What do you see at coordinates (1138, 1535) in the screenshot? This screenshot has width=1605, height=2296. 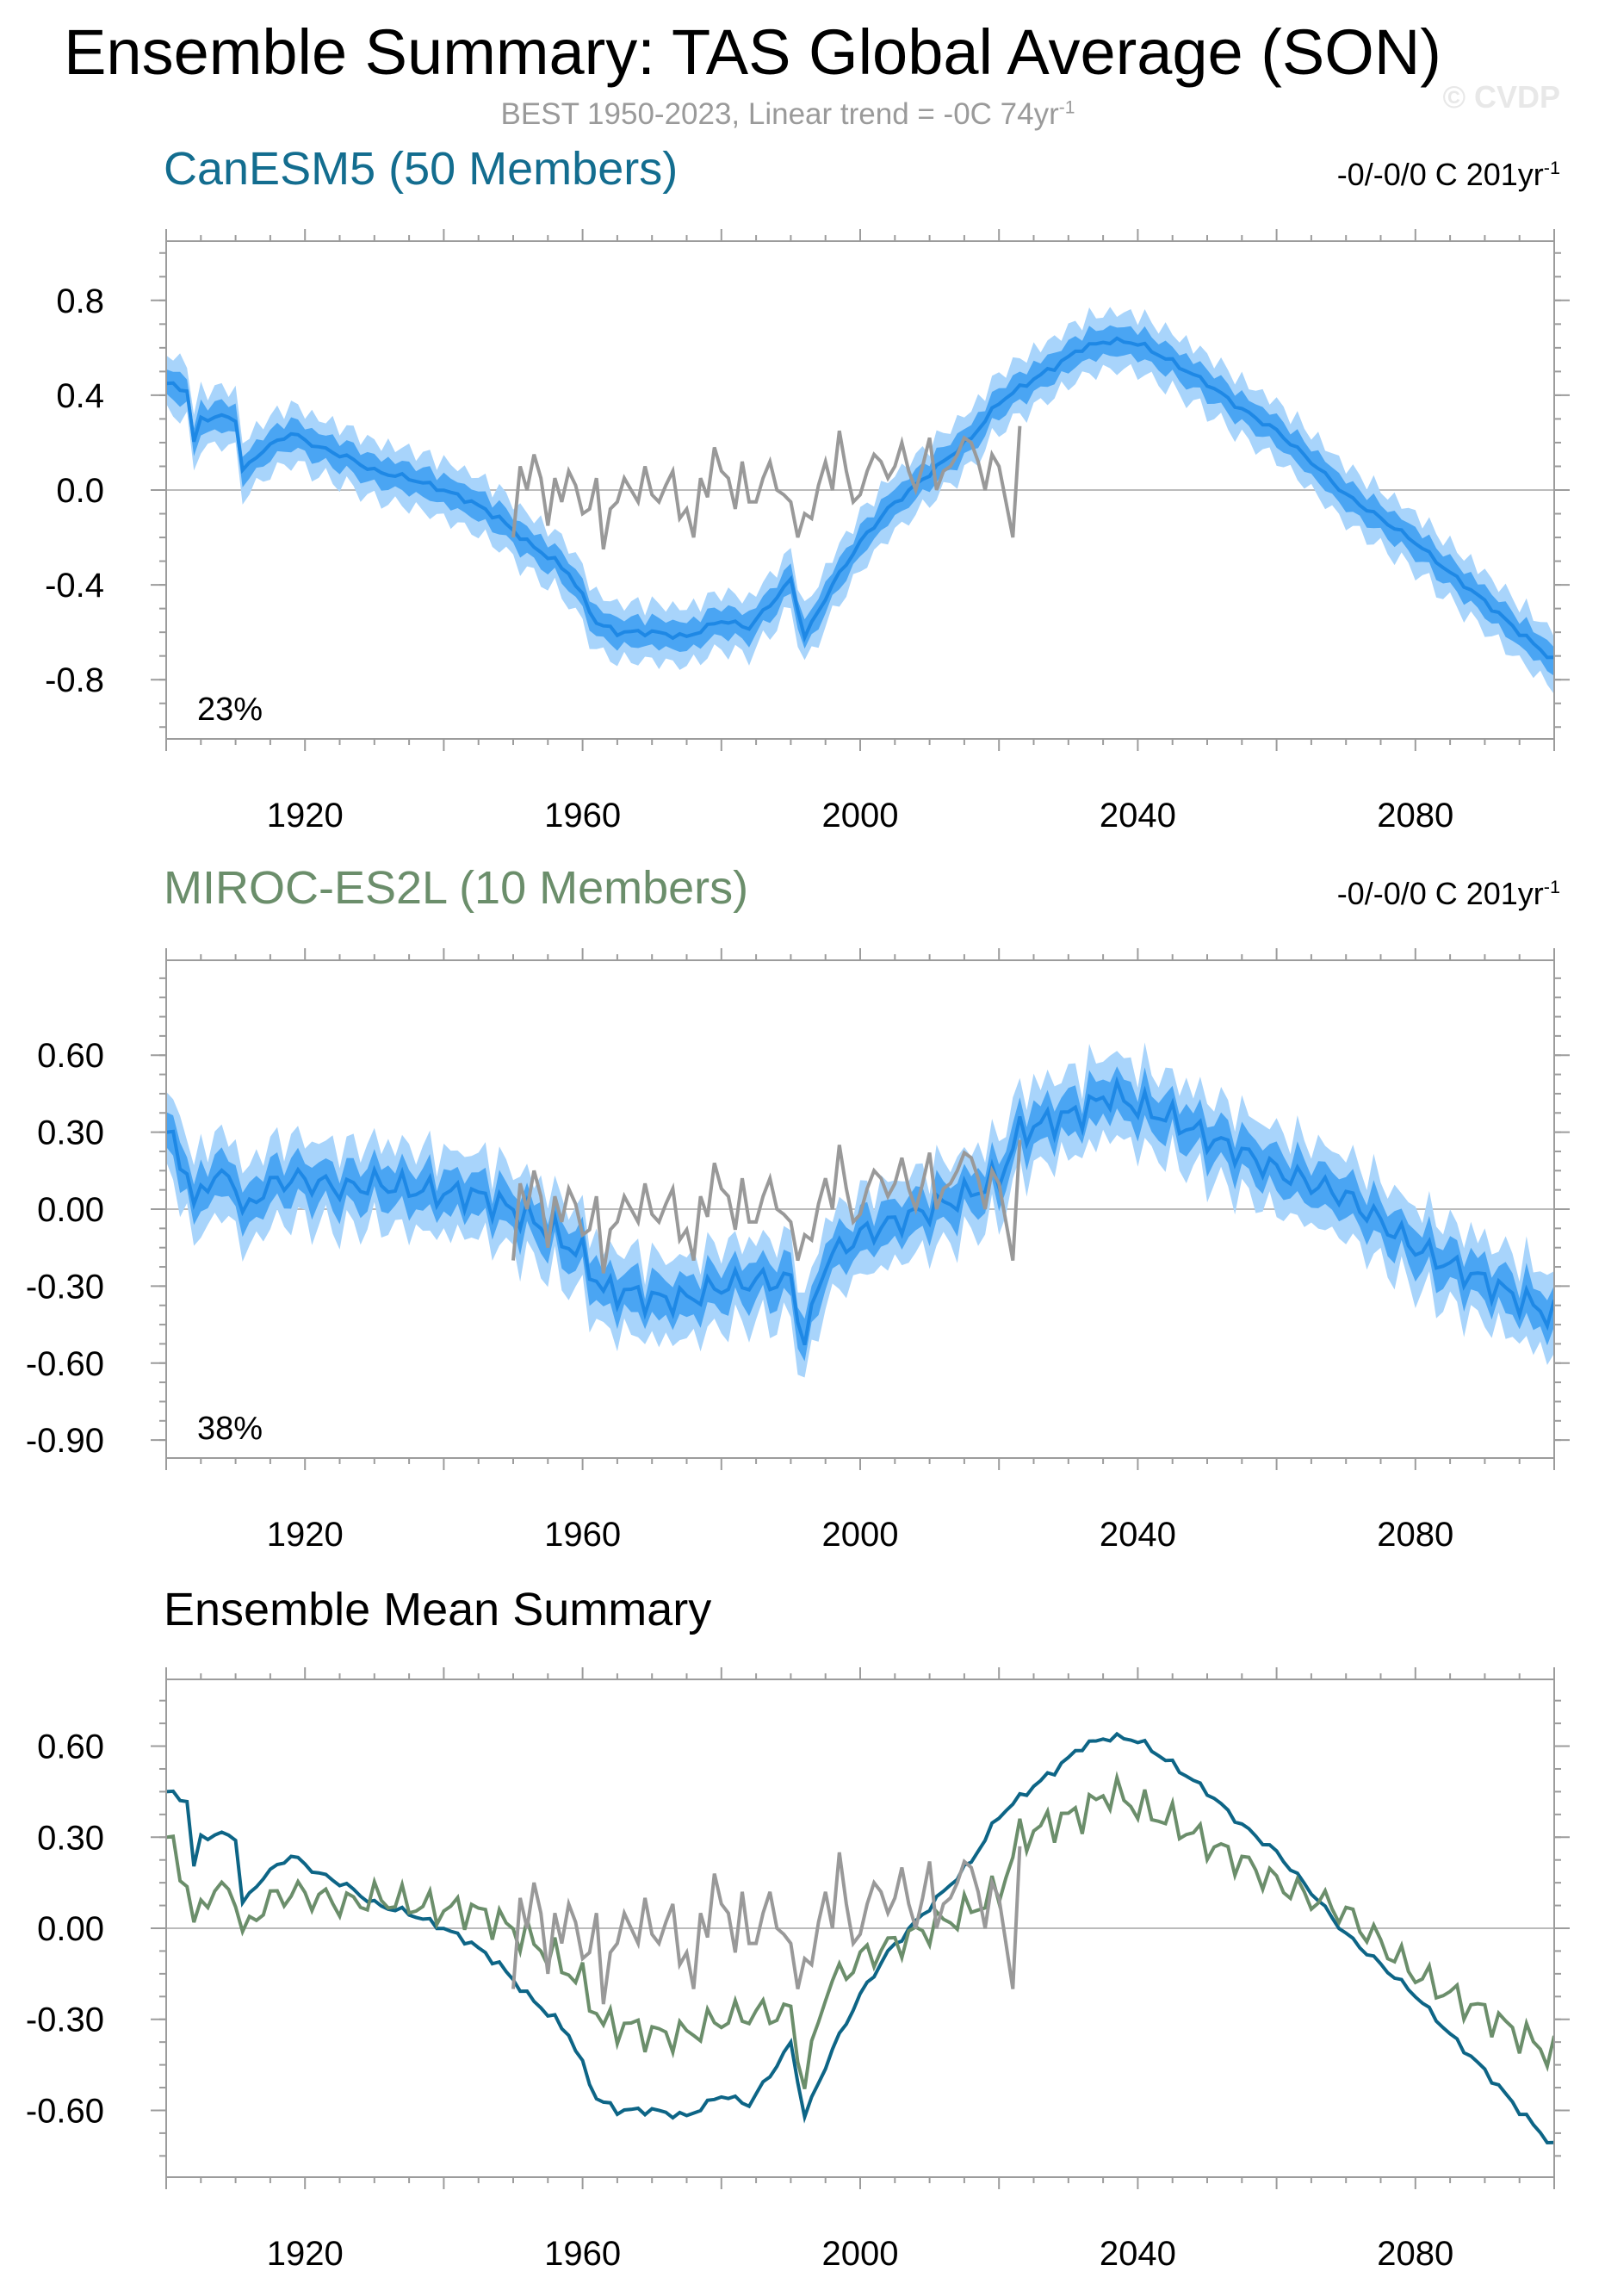 I see `miroc-x-tick-label: 2040` at bounding box center [1138, 1535].